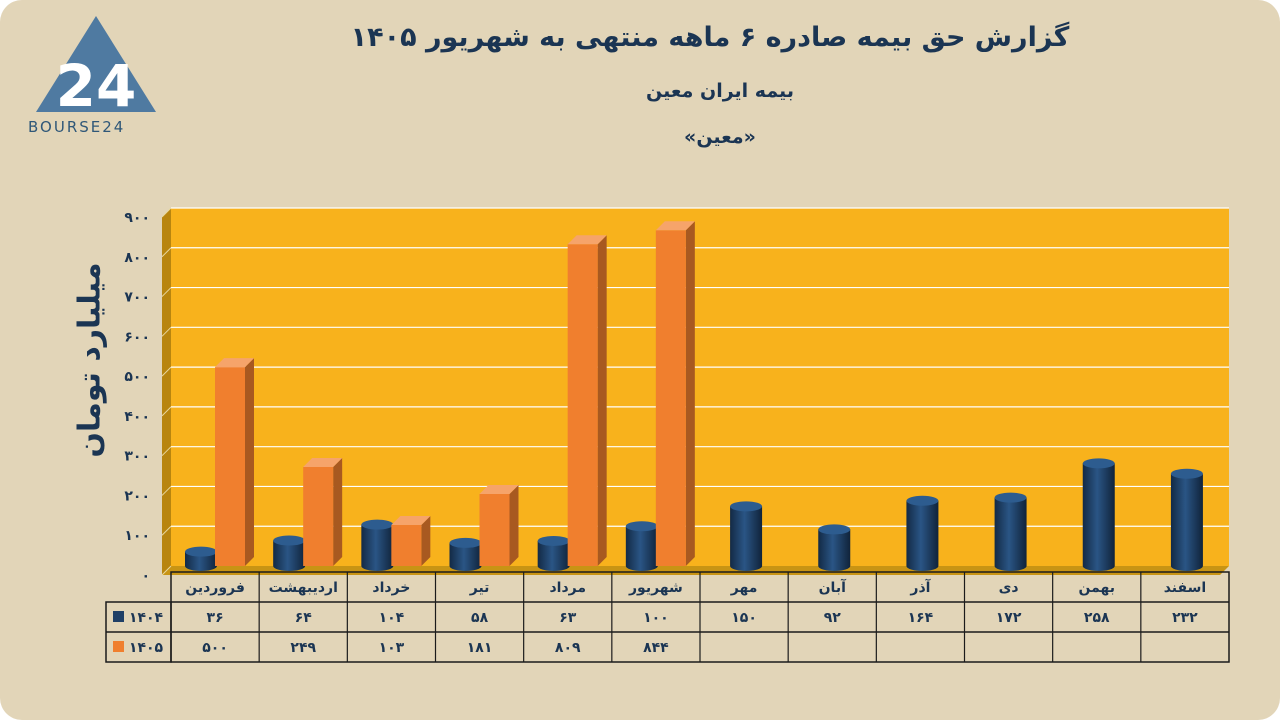 The height and width of the screenshot is (720, 1280). Describe the element at coordinates (303, 588) in the screenshot. I see `x-category-label: اردیبهشت` at that location.